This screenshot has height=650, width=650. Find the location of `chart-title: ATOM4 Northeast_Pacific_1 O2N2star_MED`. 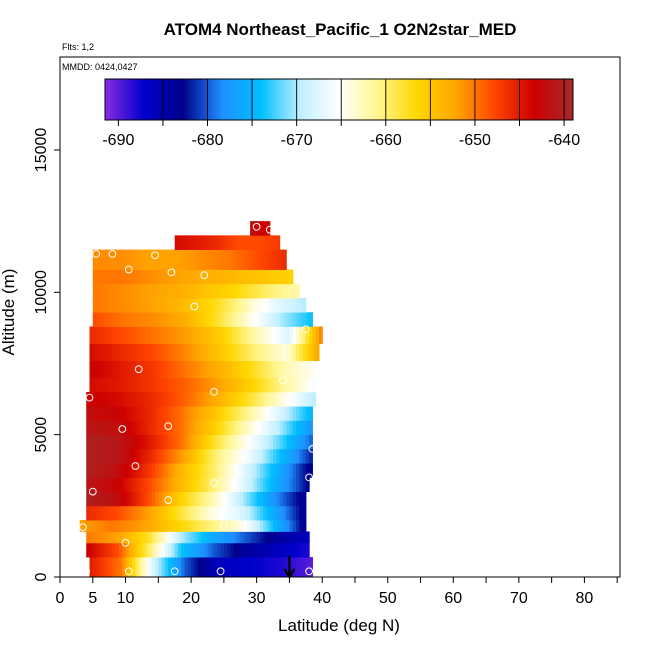

chart-title: ATOM4 Northeast_Pacific_1 O2N2star_MED is located at coordinates (340, 29).